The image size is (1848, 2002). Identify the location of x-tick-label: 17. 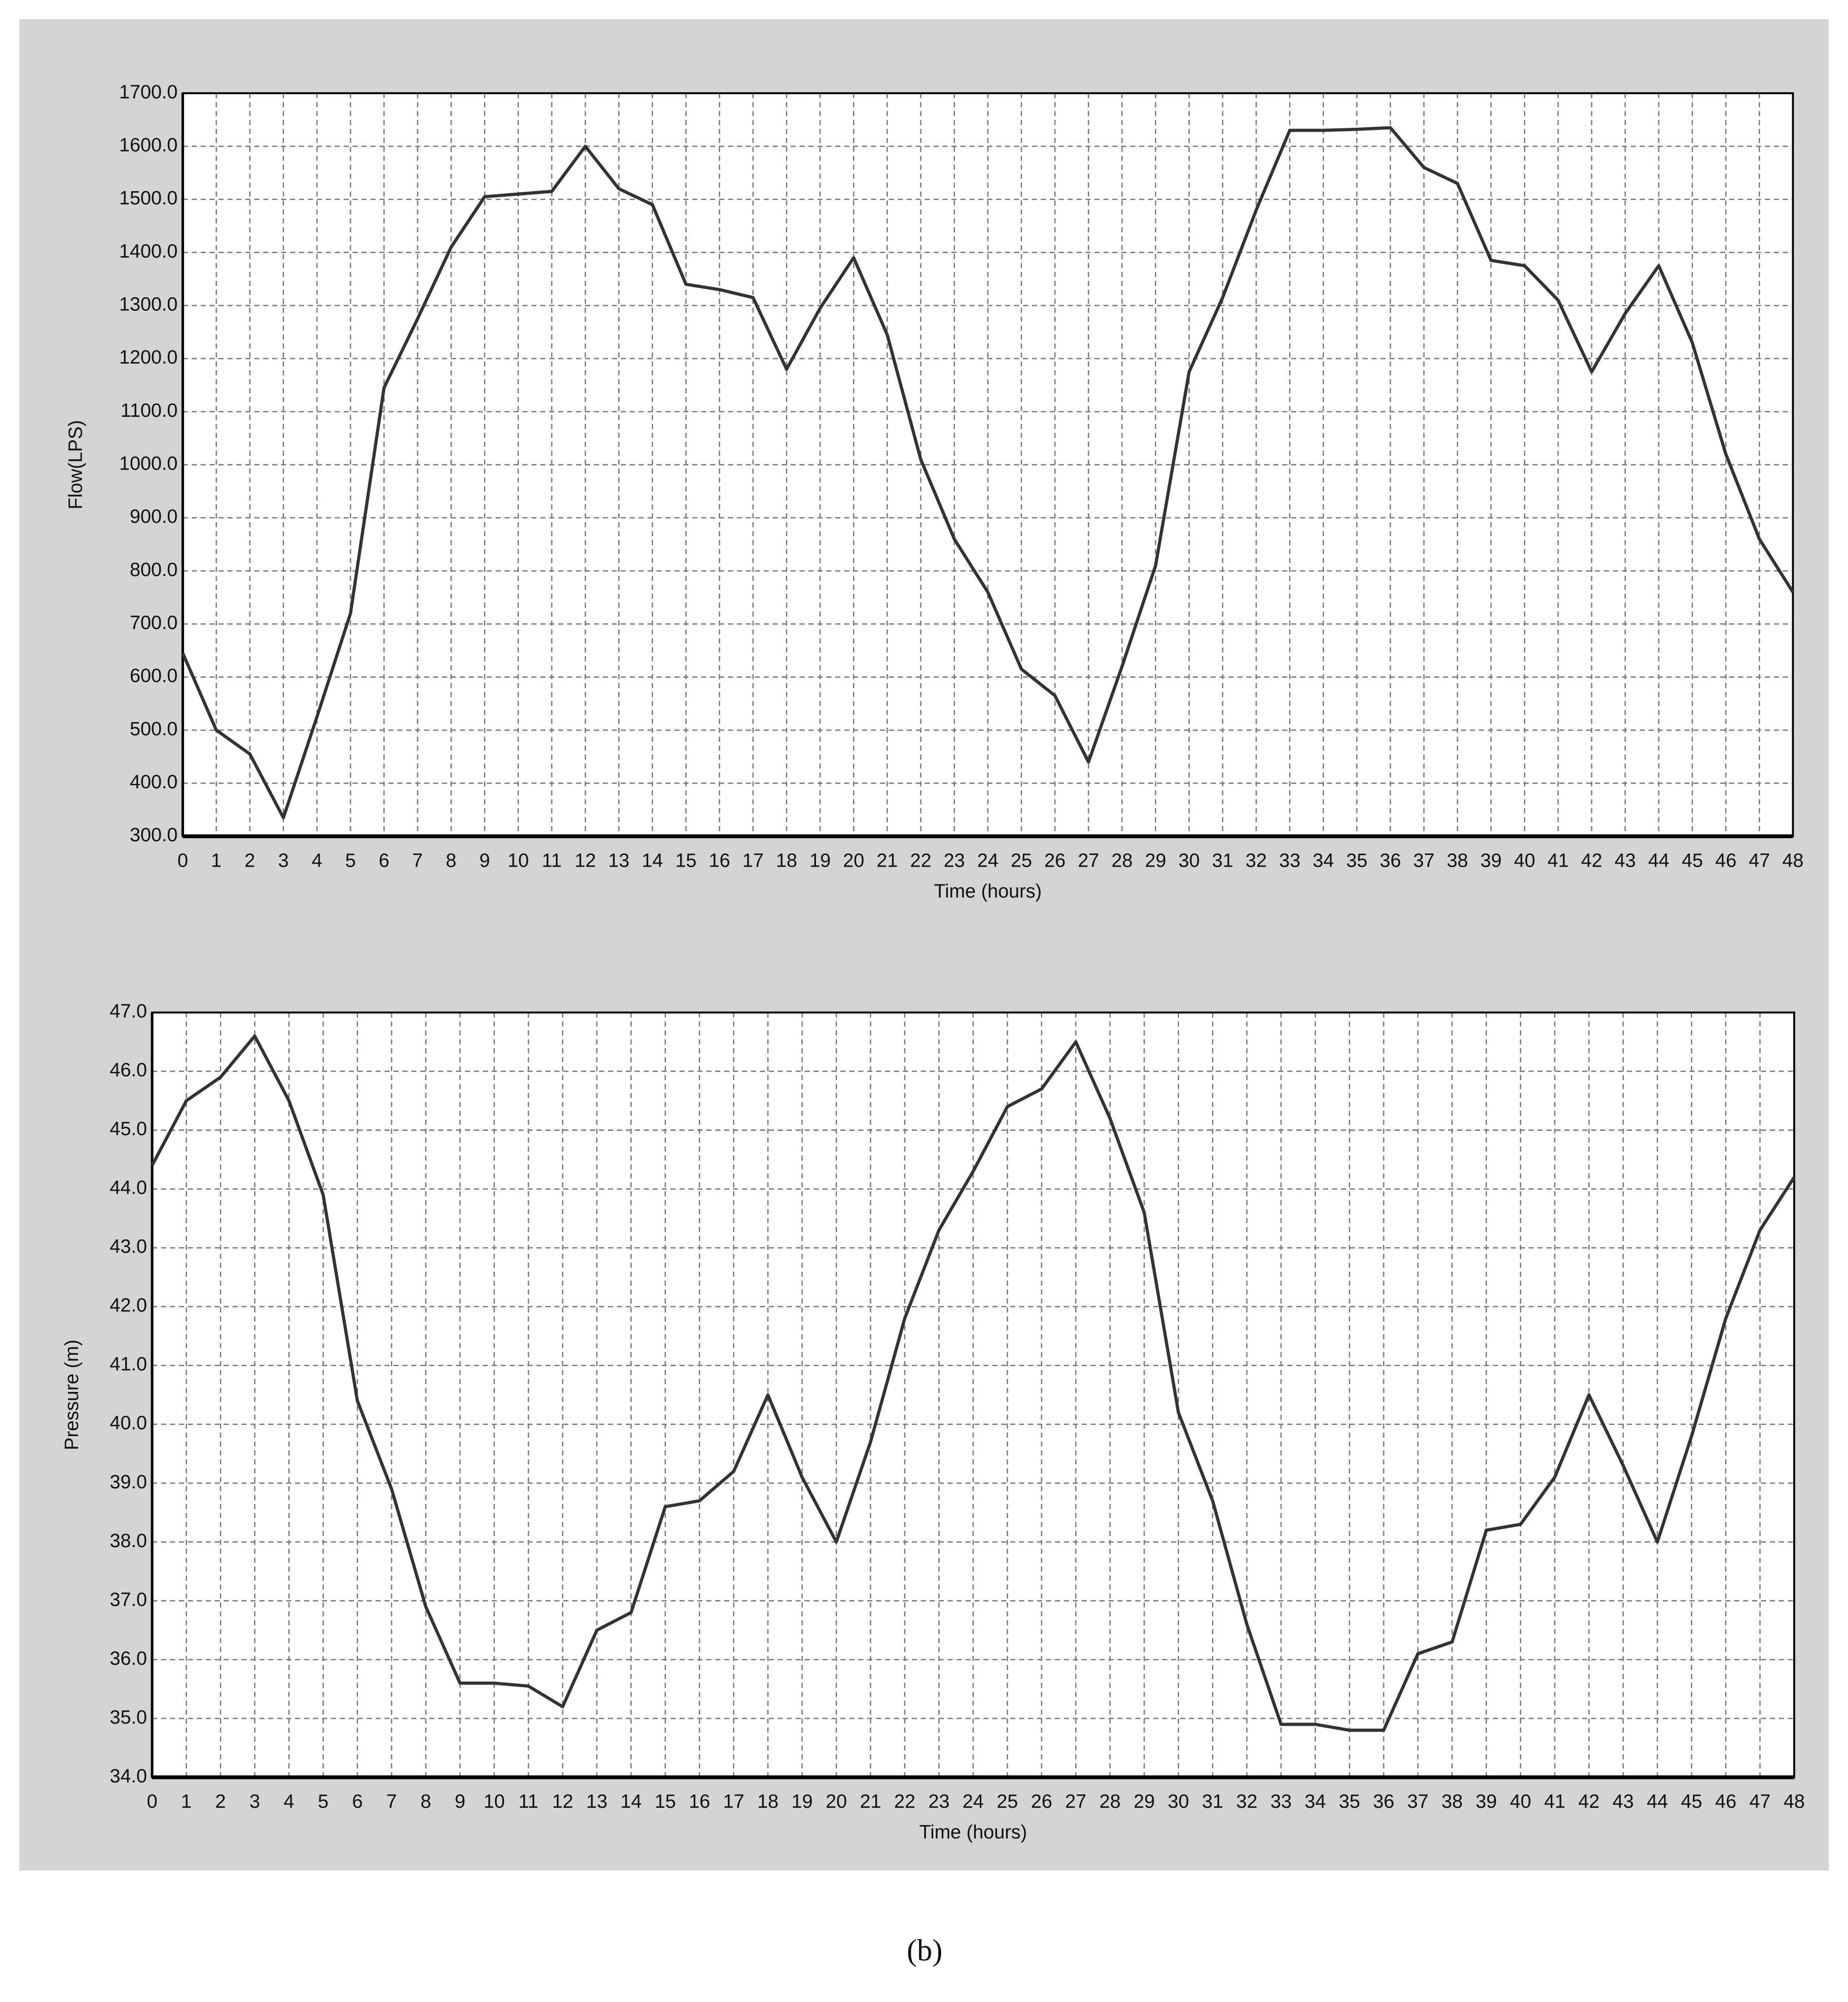
(733, 1801).